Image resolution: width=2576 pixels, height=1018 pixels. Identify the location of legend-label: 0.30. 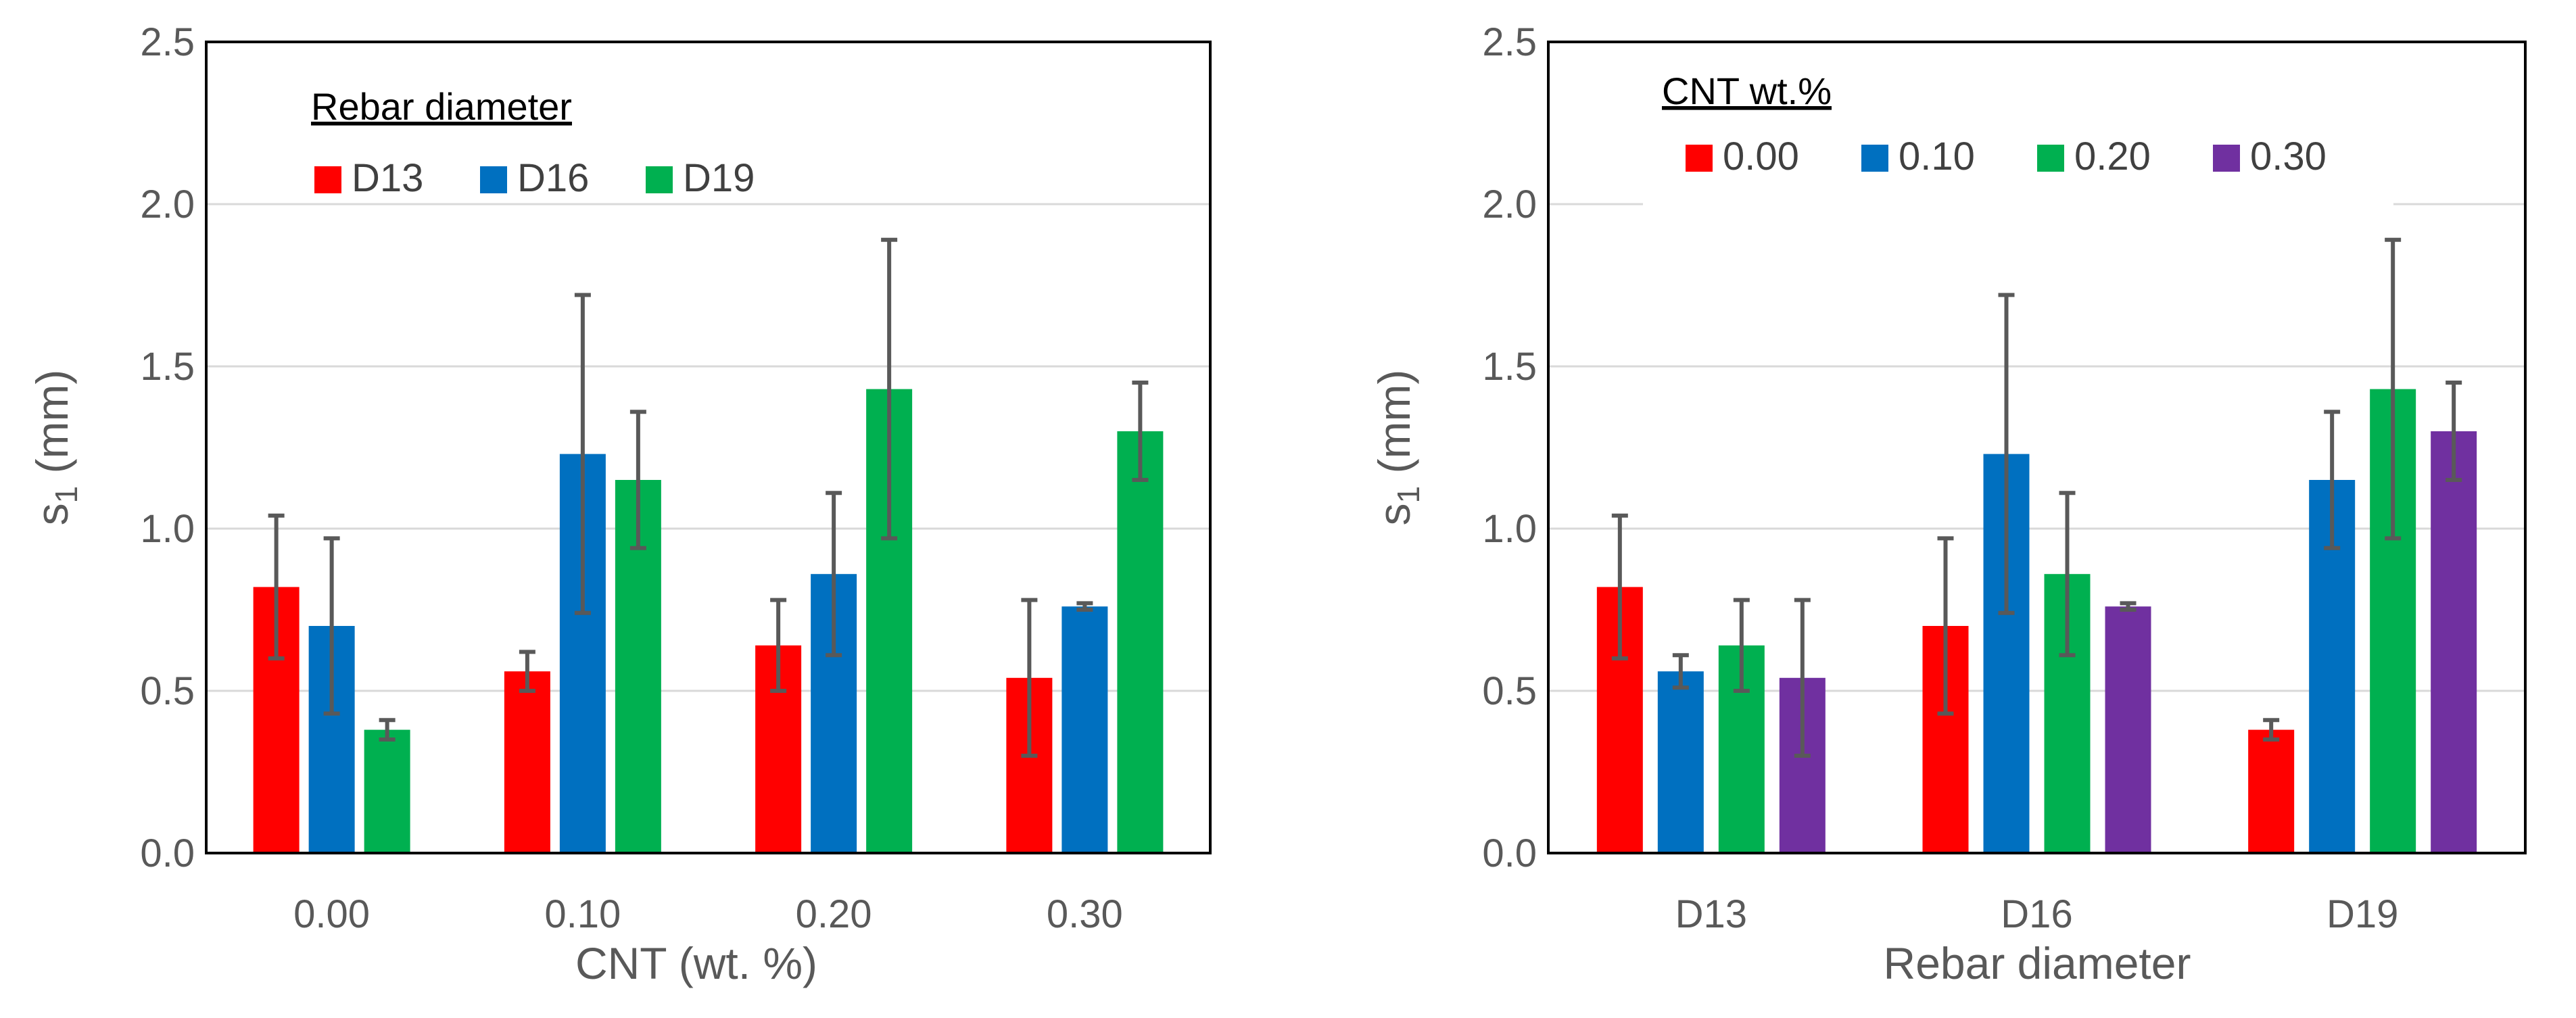
(2288, 156).